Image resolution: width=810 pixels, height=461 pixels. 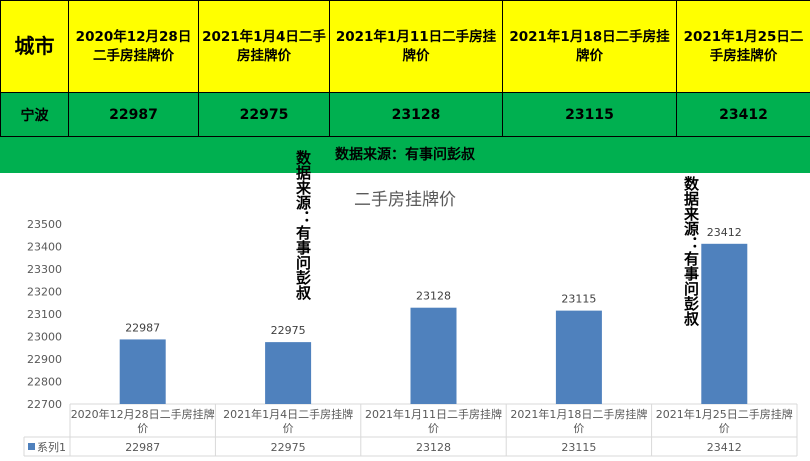 What do you see at coordinates (133, 114) in the screenshot?
I see `price-cell: 22987` at bounding box center [133, 114].